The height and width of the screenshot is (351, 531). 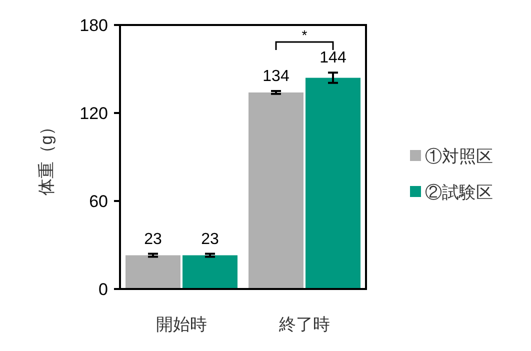 What do you see at coordinates (94, 113) in the screenshot?
I see `y-tick-label: 120` at bounding box center [94, 113].